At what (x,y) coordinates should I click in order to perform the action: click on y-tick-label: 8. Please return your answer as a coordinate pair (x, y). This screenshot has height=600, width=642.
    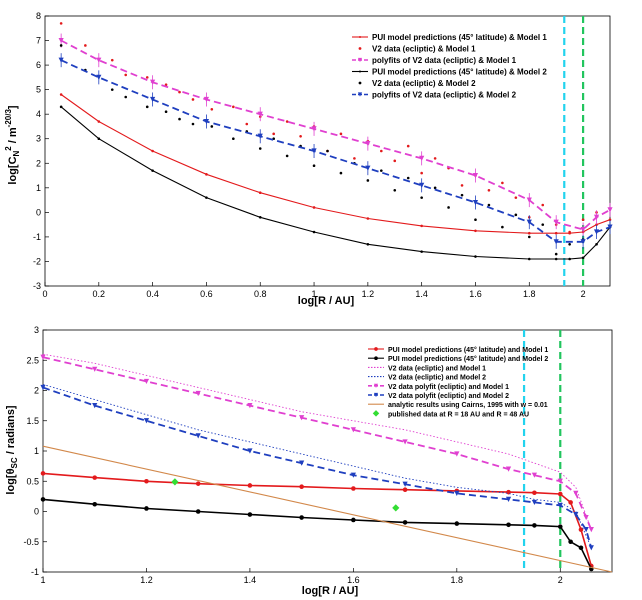
    Looking at the image, I should click on (38, 16).